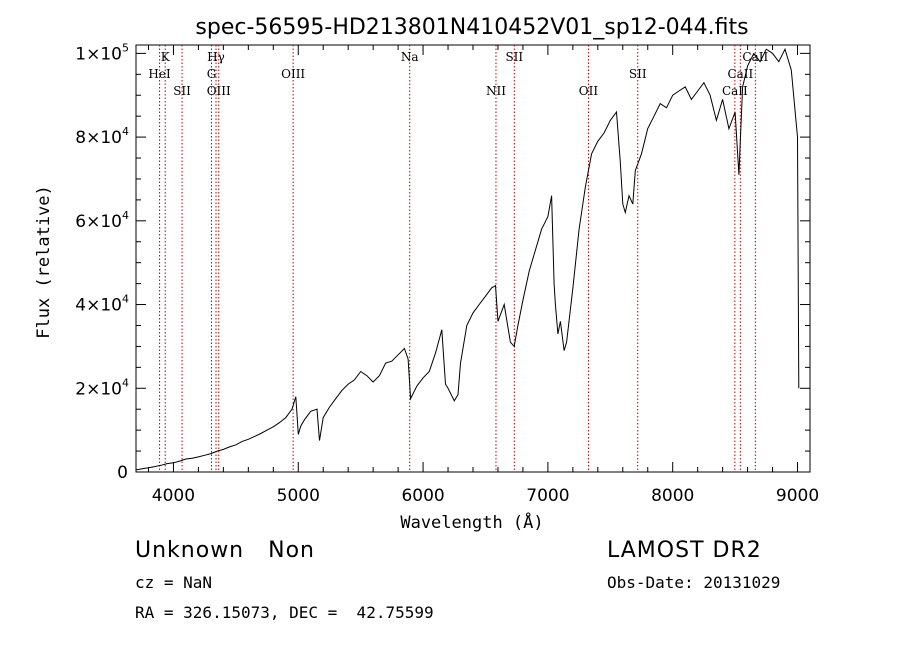  I want to click on y-tick-label: 4×10, so click(98, 306).